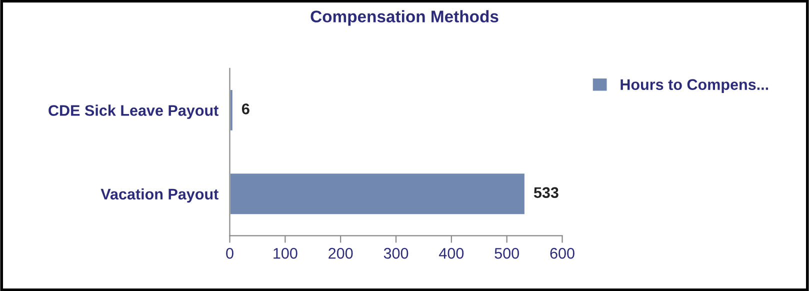 The image size is (809, 291). What do you see at coordinates (396, 253) in the screenshot?
I see `x-tick-label: 300` at bounding box center [396, 253].